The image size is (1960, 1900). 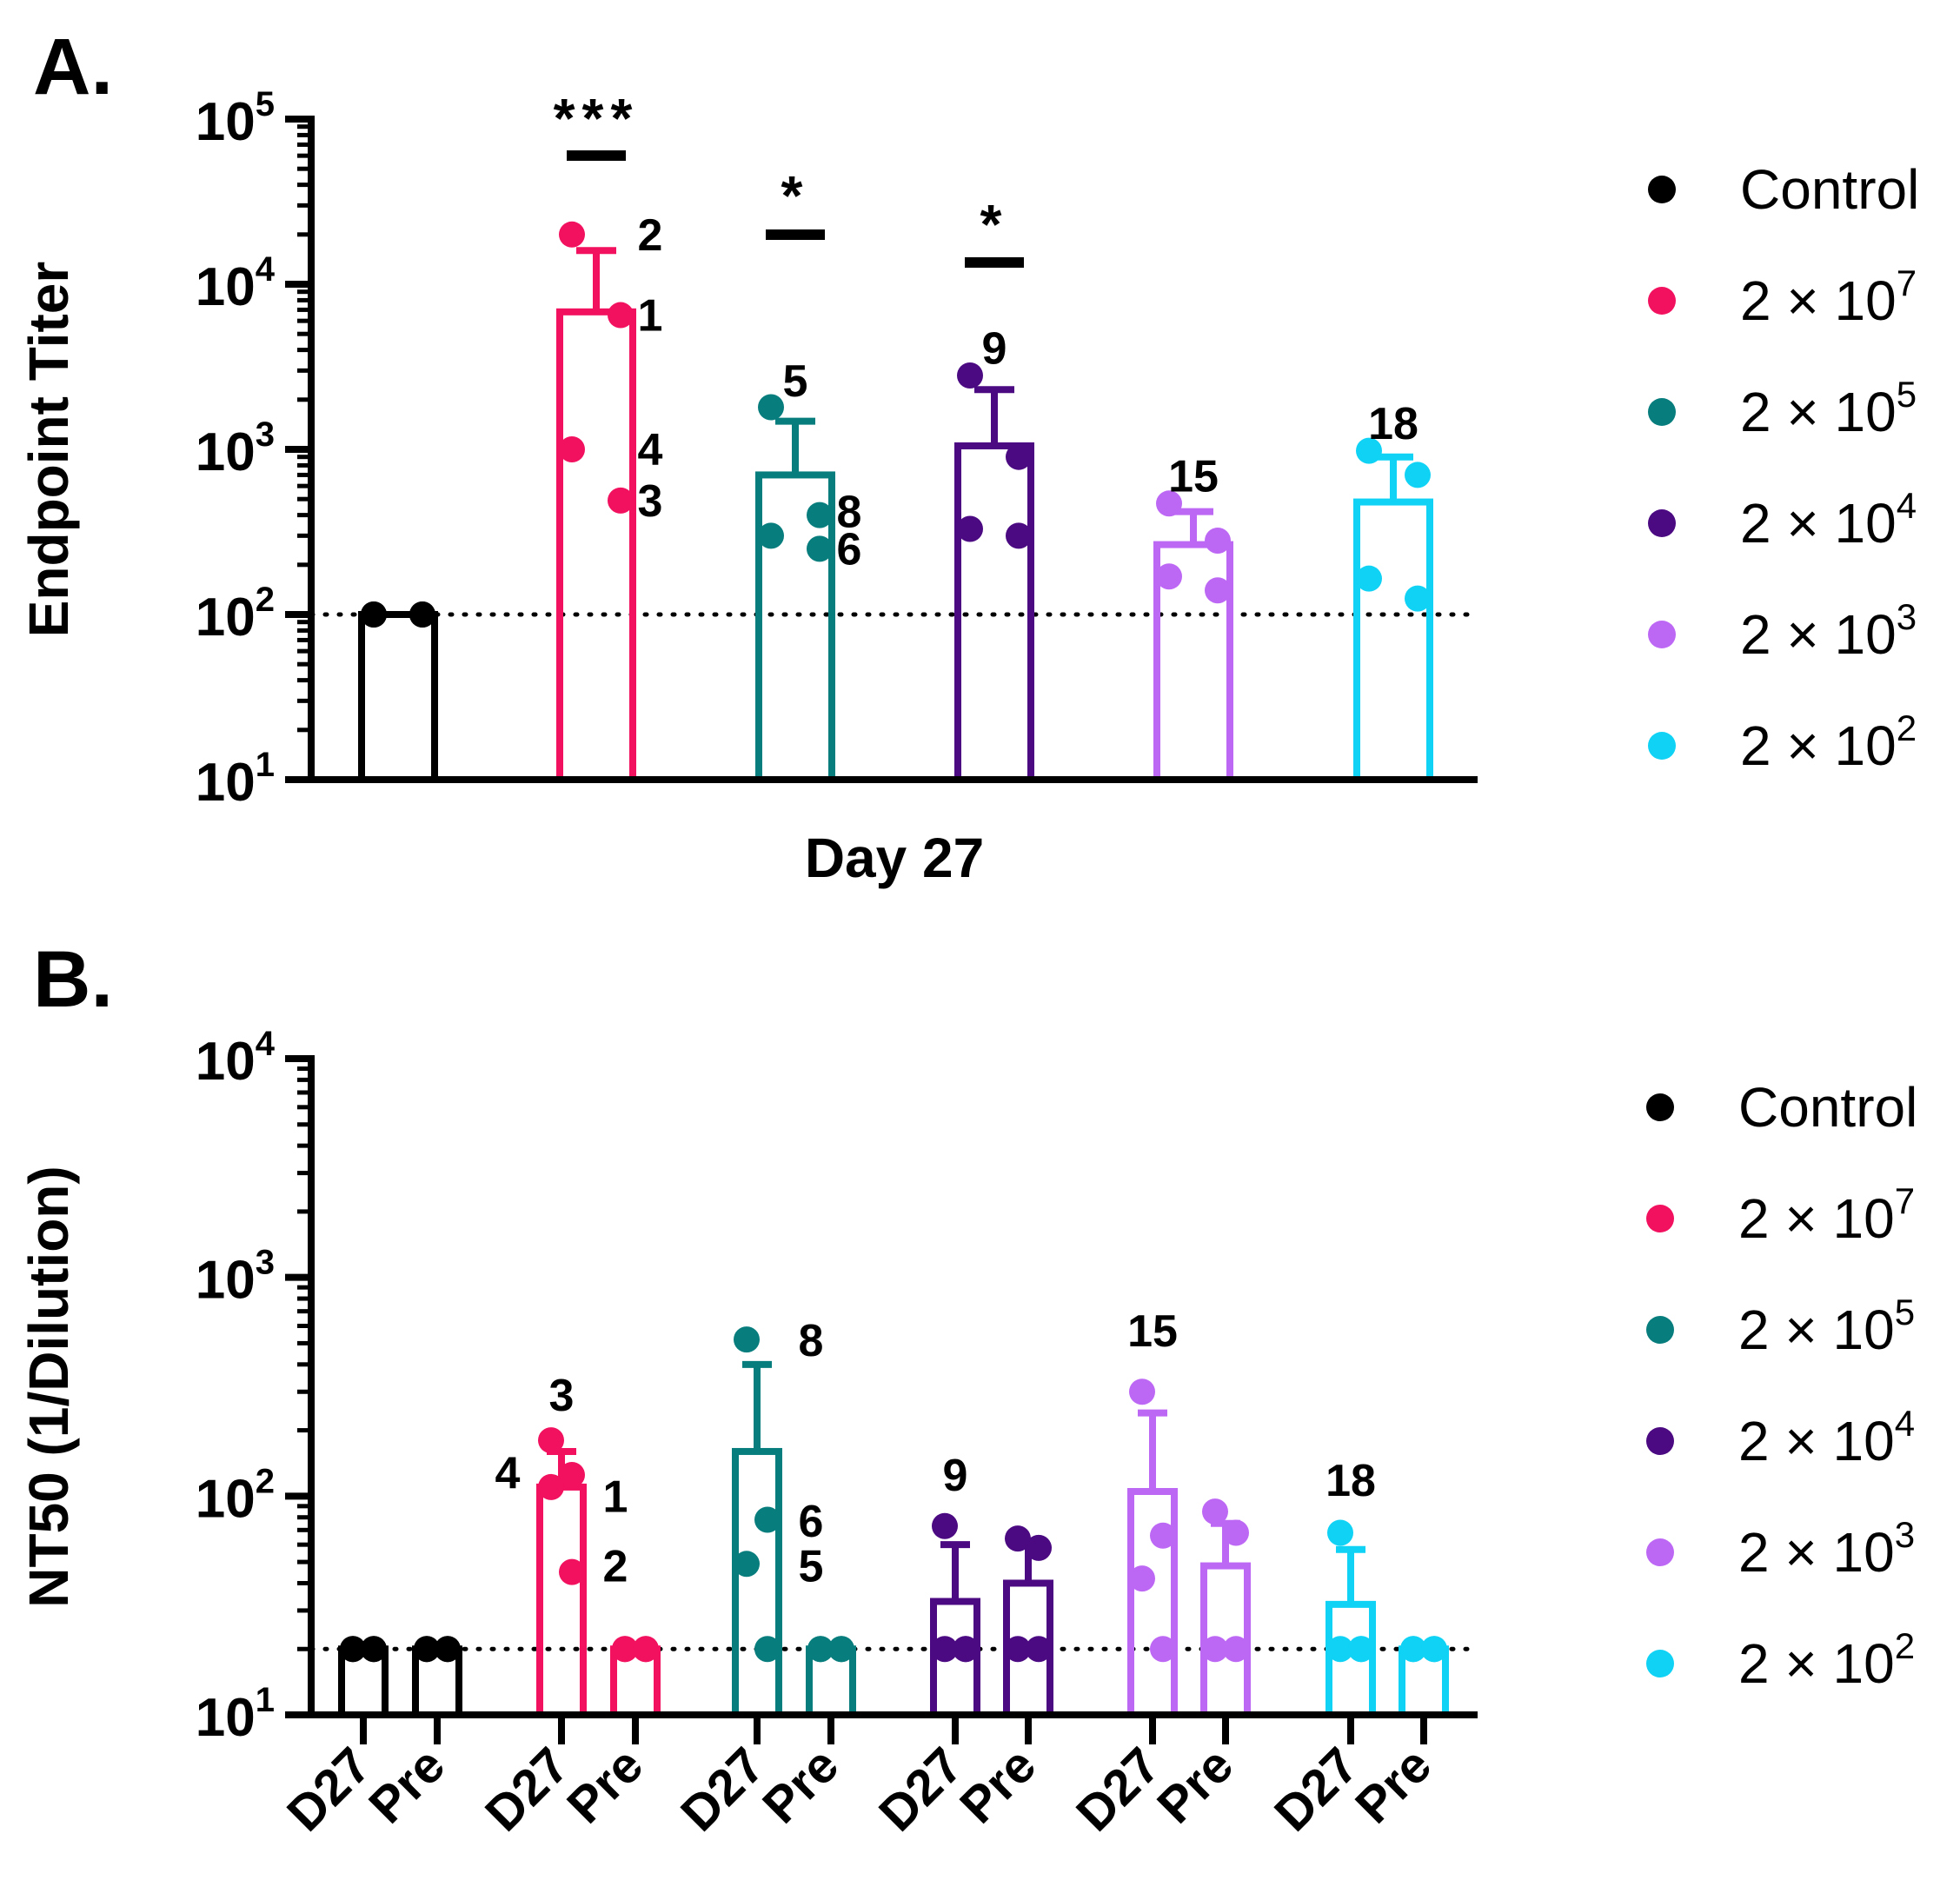 What do you see at coordinates (1826, 1549) in the screenshot?
I see `legend-label: 2 × 10³` at bounding box center [1826, 1549].